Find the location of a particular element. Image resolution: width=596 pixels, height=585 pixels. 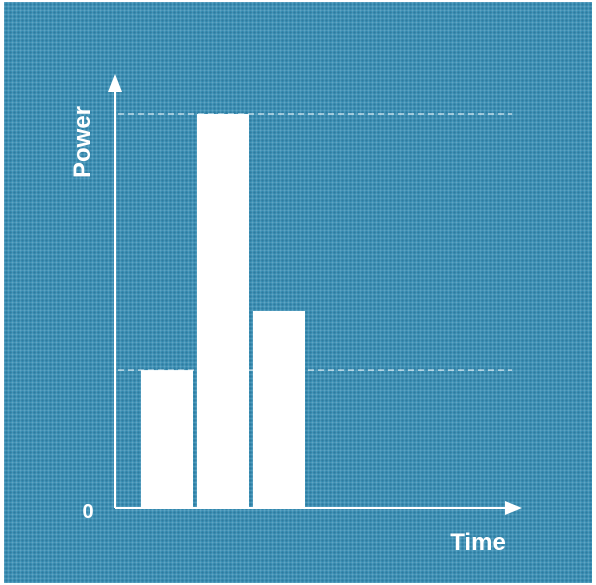

x-axis-label: Time is located at coordinates (478, 542).